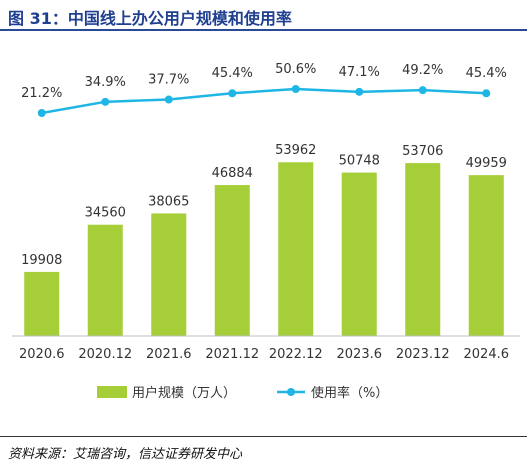  What do you see at coordinates (105, 82) in the screenshot?
I see `line-label-2020.12: 34.9%` at bounding box center [105, 82].